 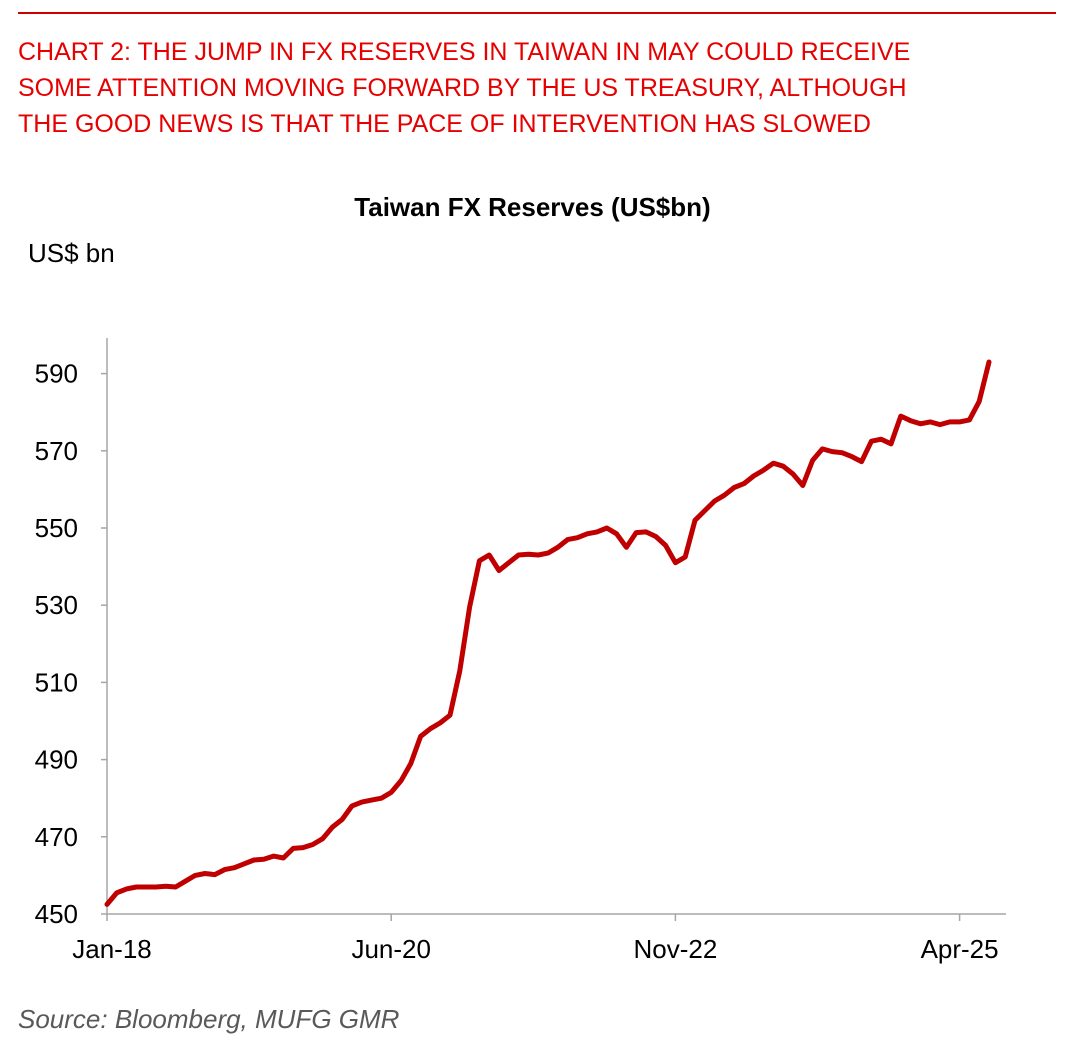 What do you see at coordinates (532, 207) in the screenshot?
I see `chart-title: Taiwan FX Reserves (US$bn)` at bounding box center [532, 207].